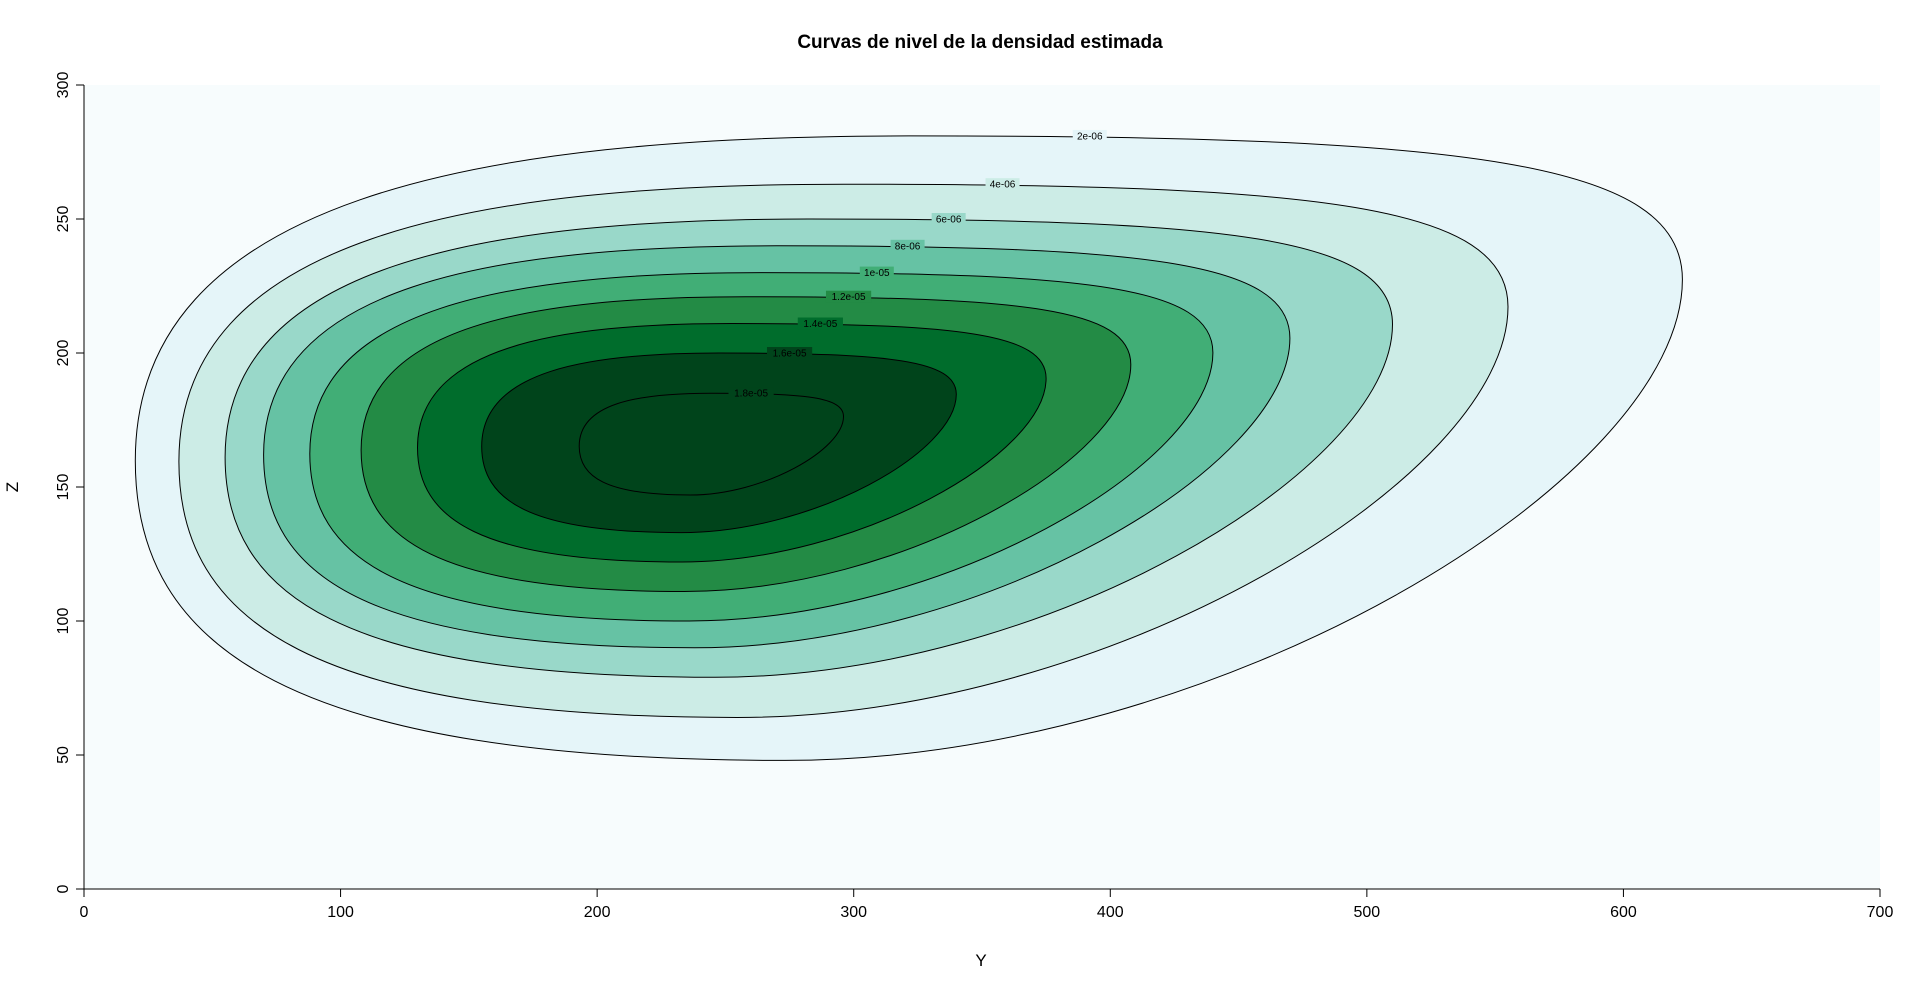 The height and width of the screenshot is (991, 1919). I want to click on contour-label-6: 1.2e-05, so click(849, 297).